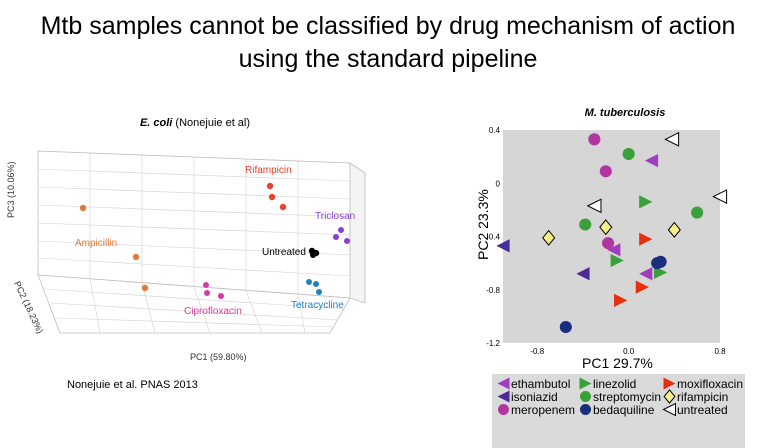 This screenshot has width=776, height=448. I want to click on ecoli-point-untreated, so click(313, 255).